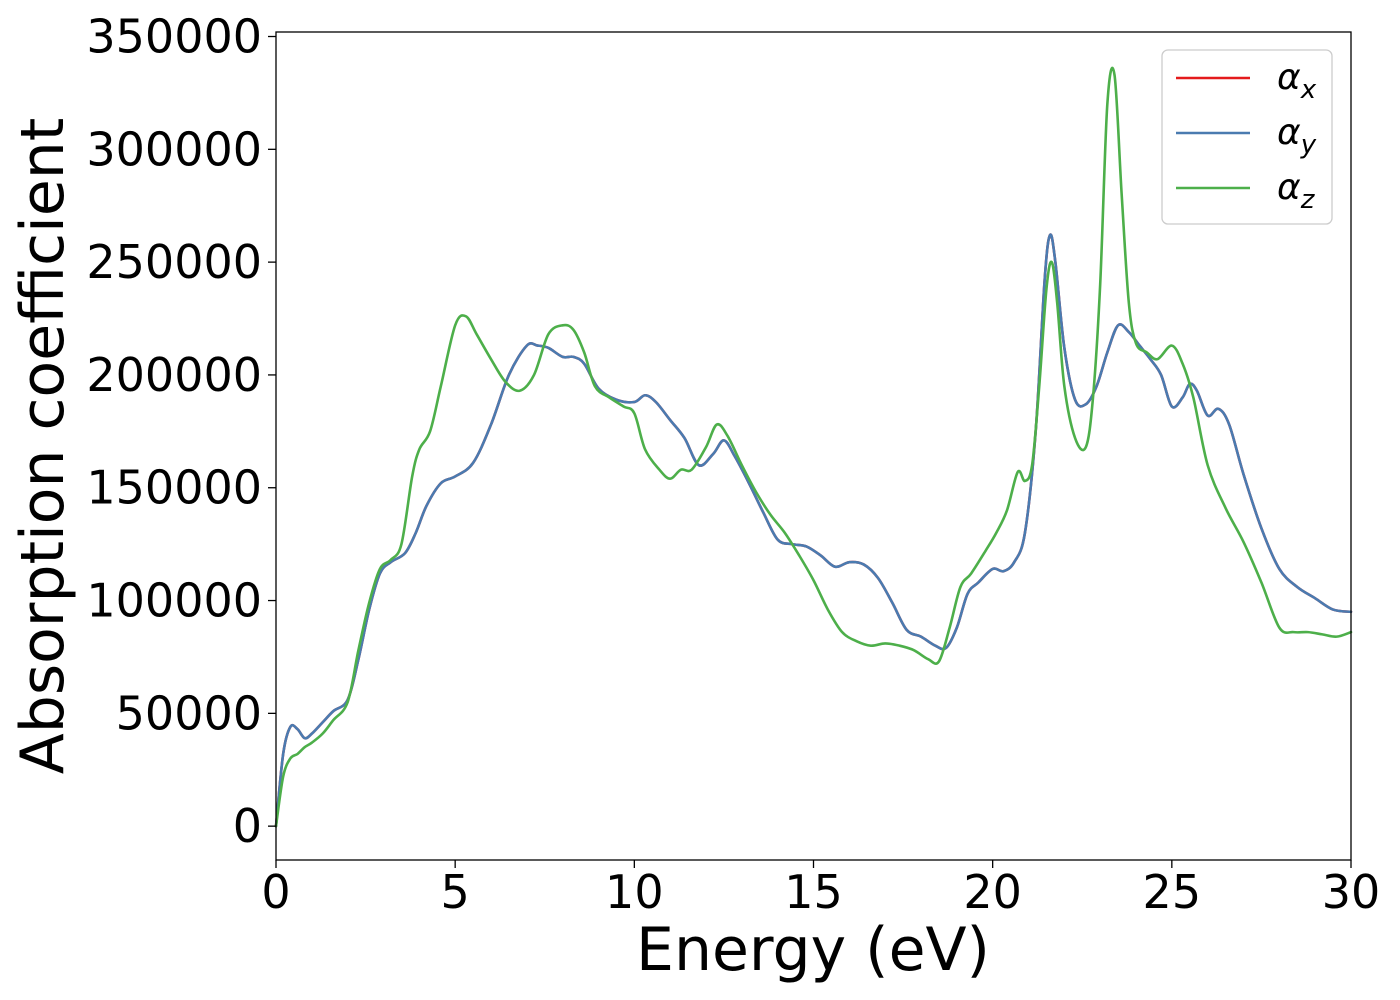 The height and width of the screenshot is (1000, 1400). Describe the element at coordinates (247, 826) in the screenshot. I see `y-tick-label: 0` at that location.